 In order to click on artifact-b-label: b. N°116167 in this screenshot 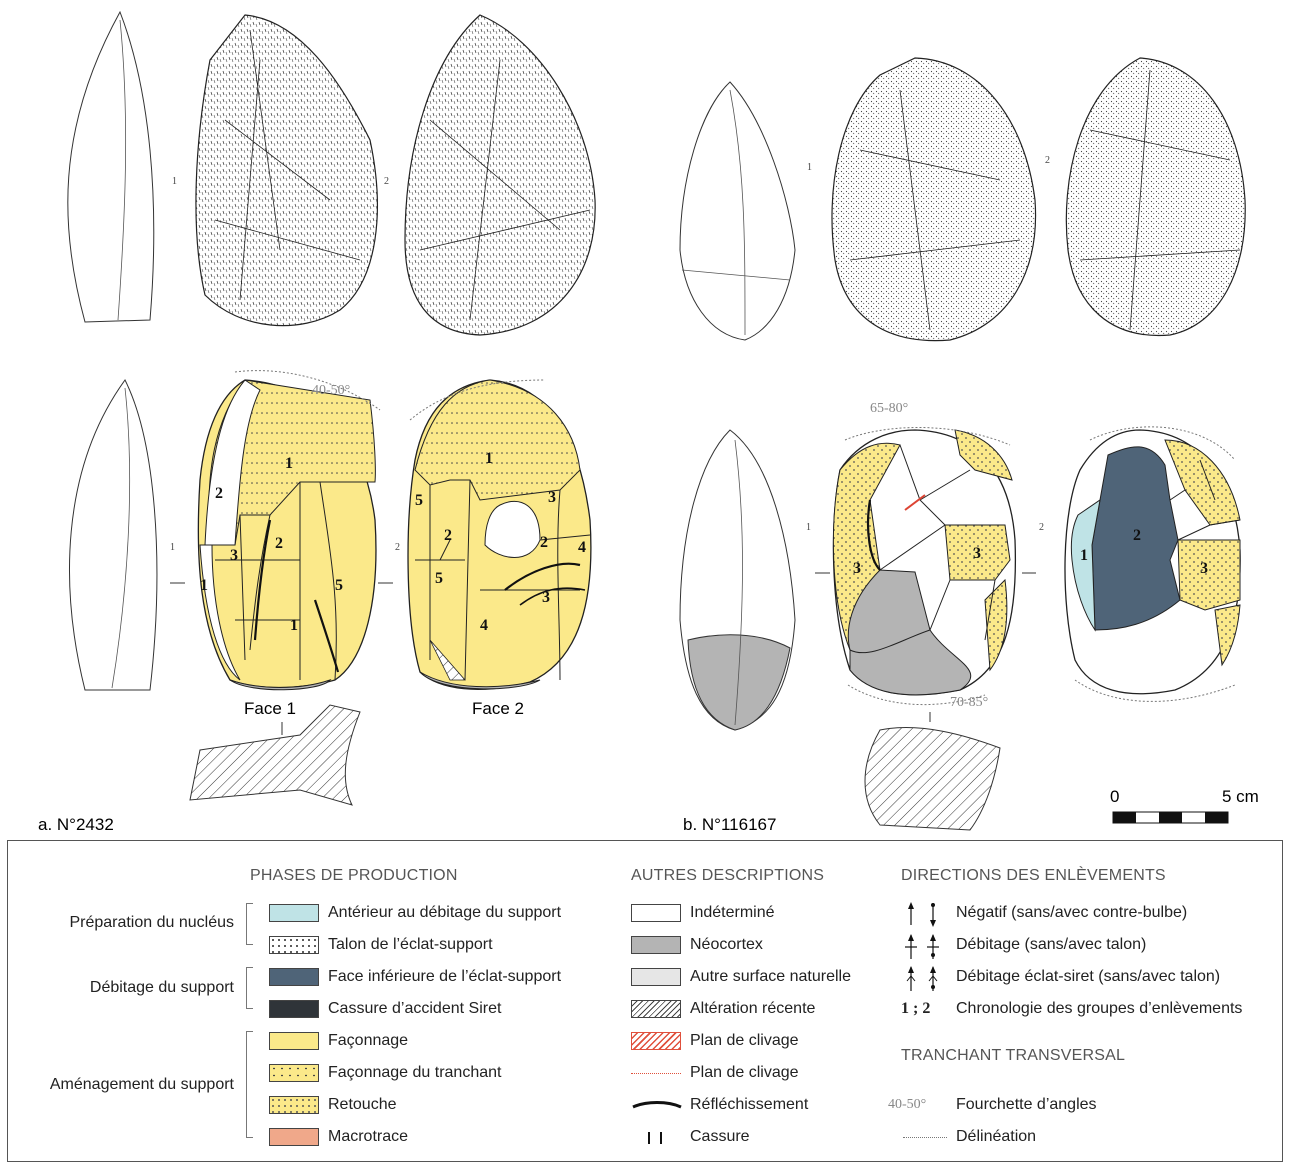, I will do `click(729, 824)`.